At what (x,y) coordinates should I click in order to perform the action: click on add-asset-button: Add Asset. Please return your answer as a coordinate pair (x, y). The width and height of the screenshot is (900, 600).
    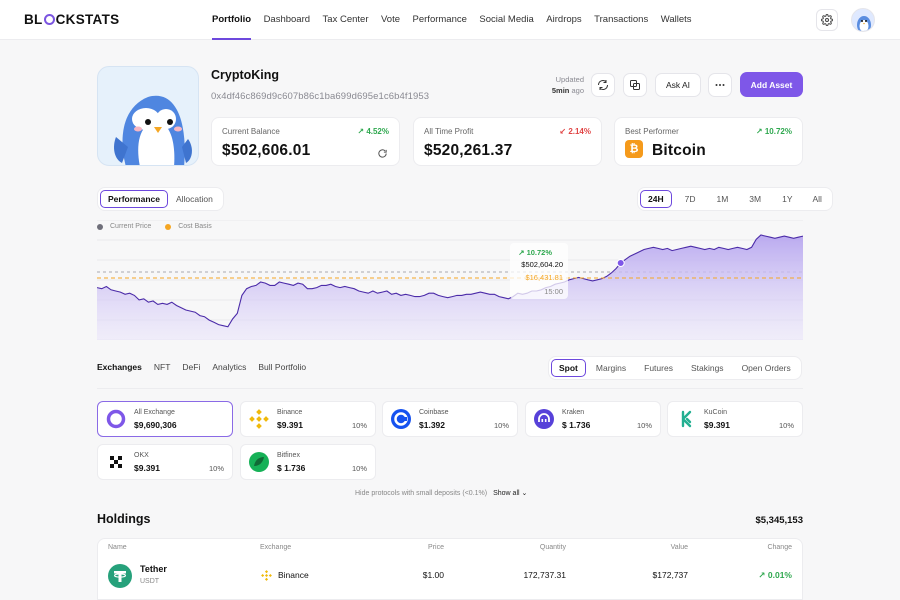
    Looking at the image, I should click on (771, 84).